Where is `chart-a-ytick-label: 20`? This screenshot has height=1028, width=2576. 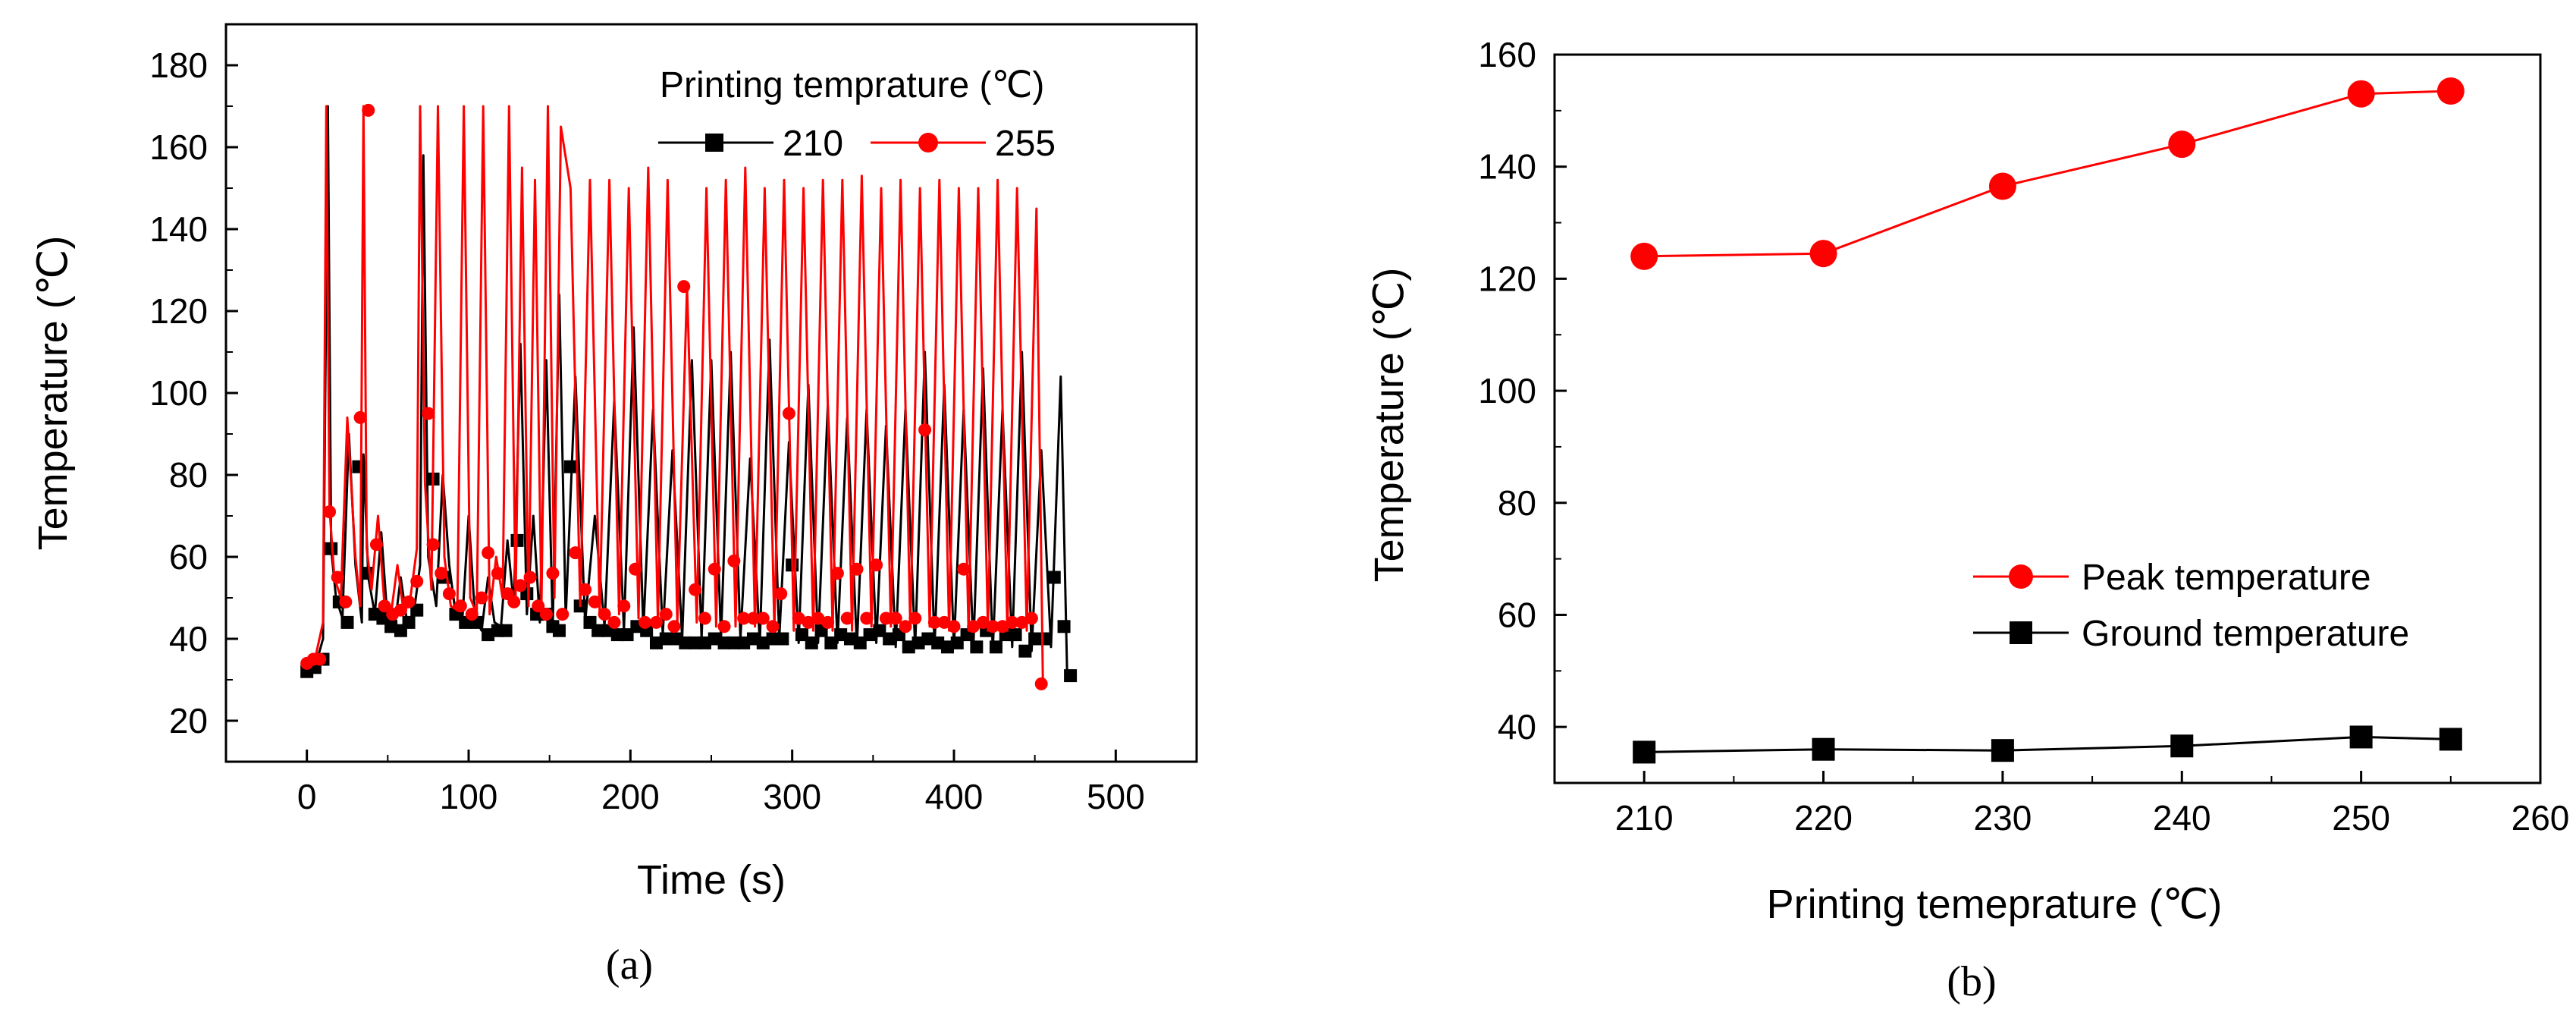
chart-a-ytick-label: 20 is located at coordinates (188, 720).